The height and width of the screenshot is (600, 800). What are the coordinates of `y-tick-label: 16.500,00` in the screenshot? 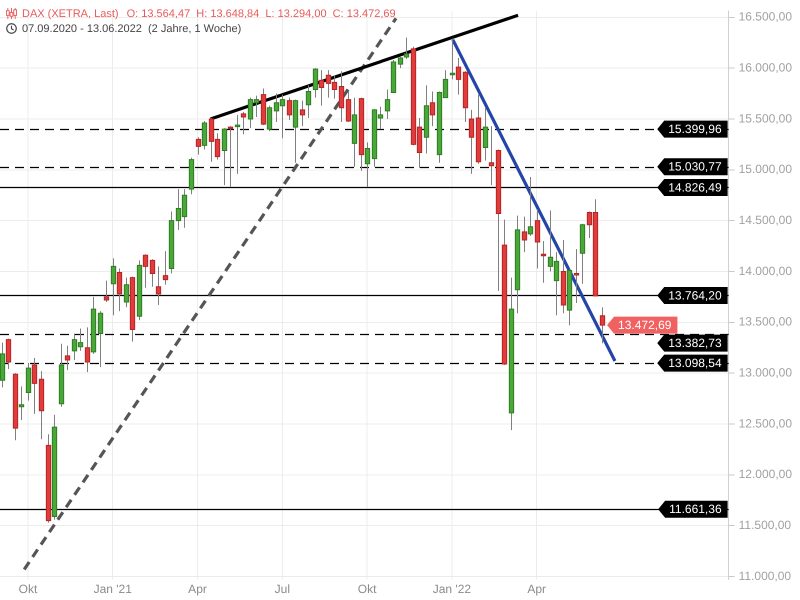 It's located at (765, 17).